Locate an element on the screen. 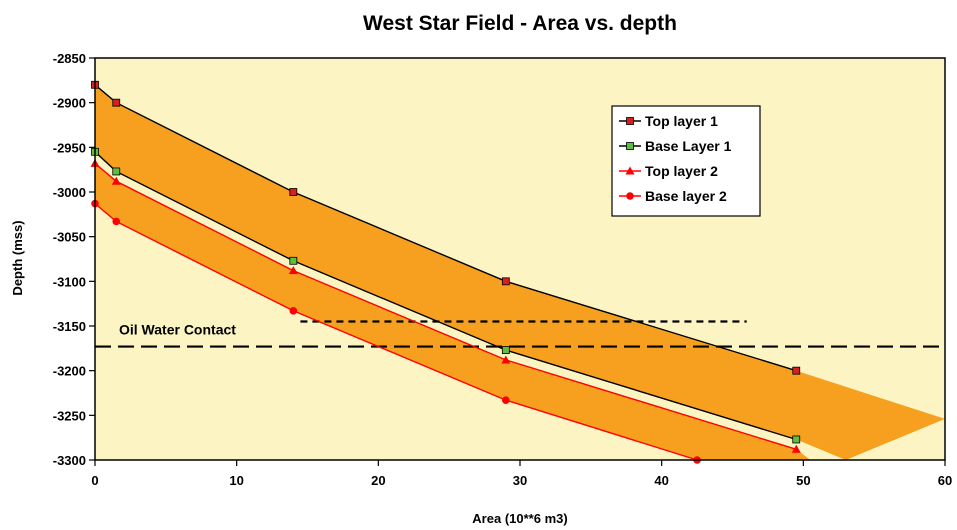  y-axis-label: Depth (mss) is located at coordinates (17, 257).